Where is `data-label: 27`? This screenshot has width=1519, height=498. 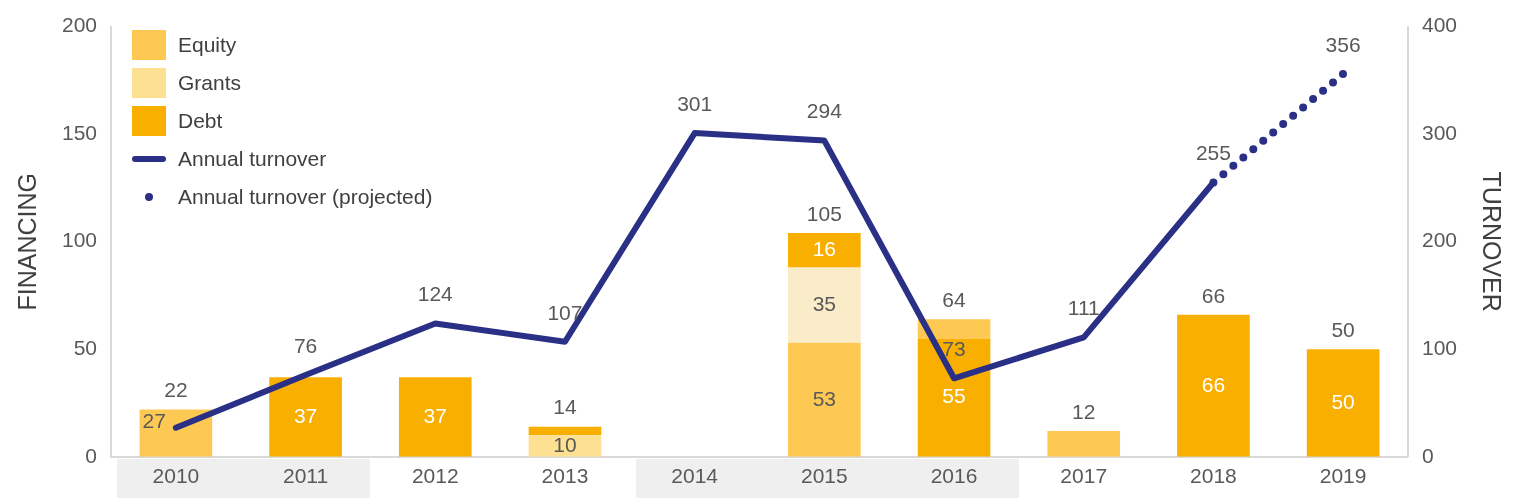 data-label: 27 is located at coordinates (154, 420).